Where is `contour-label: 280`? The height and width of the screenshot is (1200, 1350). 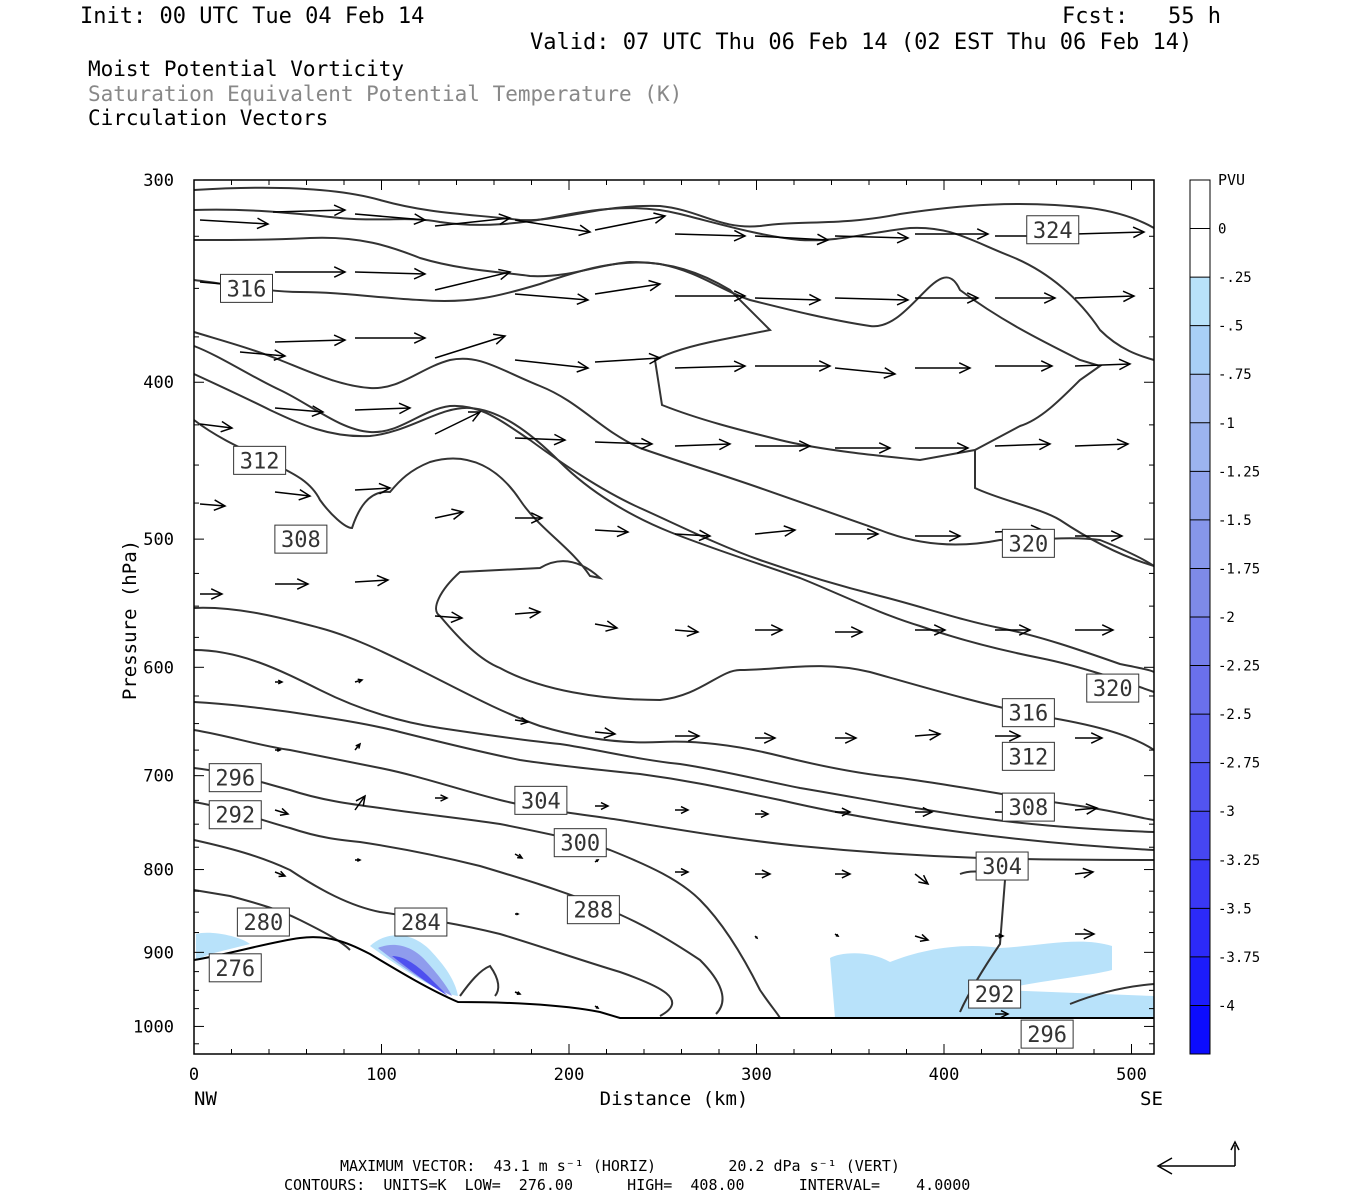
contour-label: 280 is located at coordinates (263, 922).